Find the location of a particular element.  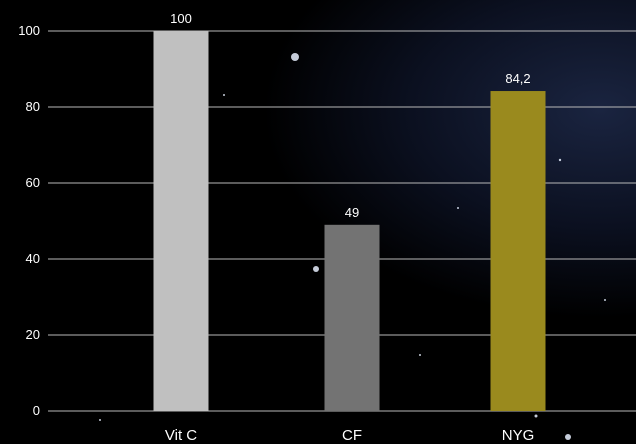

y-tick-label-80: 80 is located at coordinates (33, 106).